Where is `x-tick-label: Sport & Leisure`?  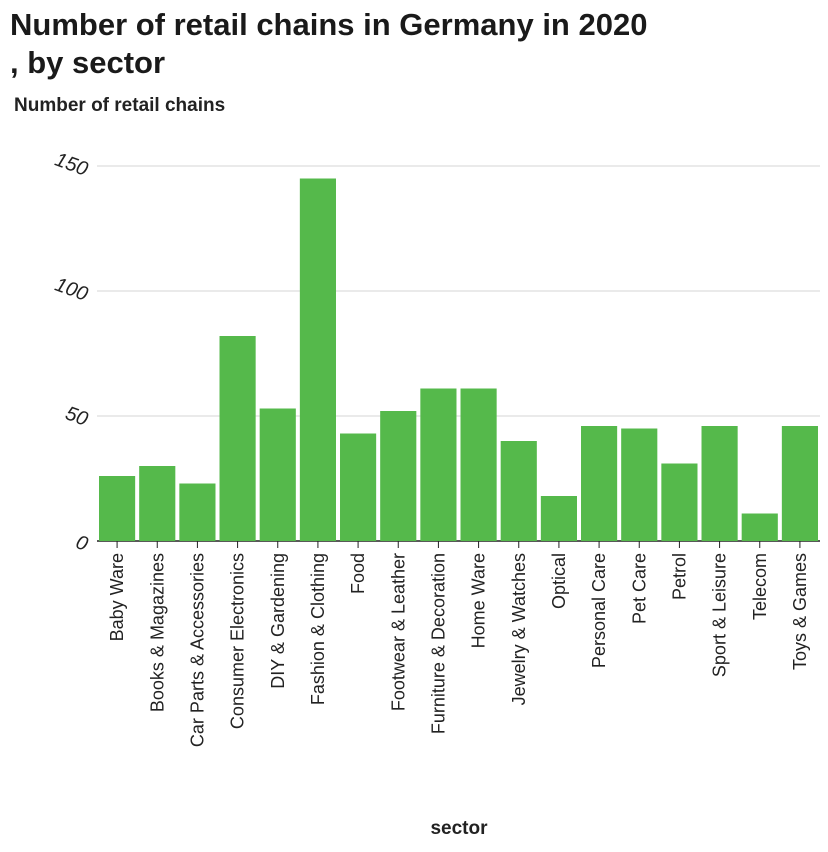
x-tick-label: Sport & Leisure is located at coordinates (720, 615).